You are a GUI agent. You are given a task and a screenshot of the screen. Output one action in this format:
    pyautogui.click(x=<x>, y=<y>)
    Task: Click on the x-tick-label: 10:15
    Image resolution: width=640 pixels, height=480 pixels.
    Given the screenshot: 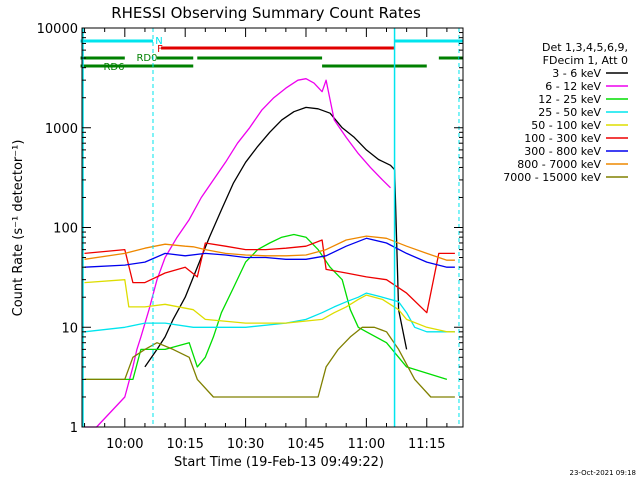 What is the action you would take?
    pyautogui.click(x=184, y=444)
    